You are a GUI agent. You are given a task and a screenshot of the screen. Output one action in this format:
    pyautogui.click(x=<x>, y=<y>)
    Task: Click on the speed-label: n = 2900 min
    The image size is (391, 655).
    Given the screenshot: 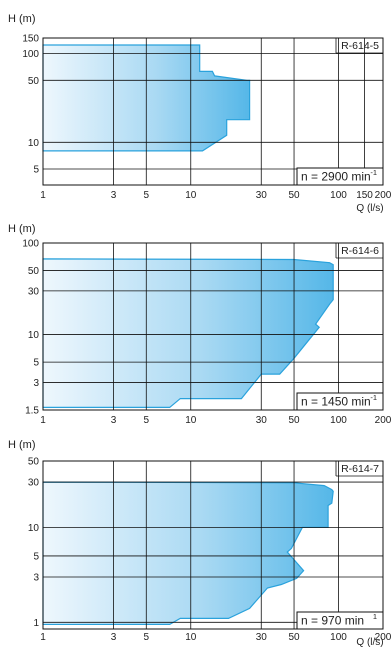 What is the action you would take?
    pyautogui.click(x=336, y=177)
    